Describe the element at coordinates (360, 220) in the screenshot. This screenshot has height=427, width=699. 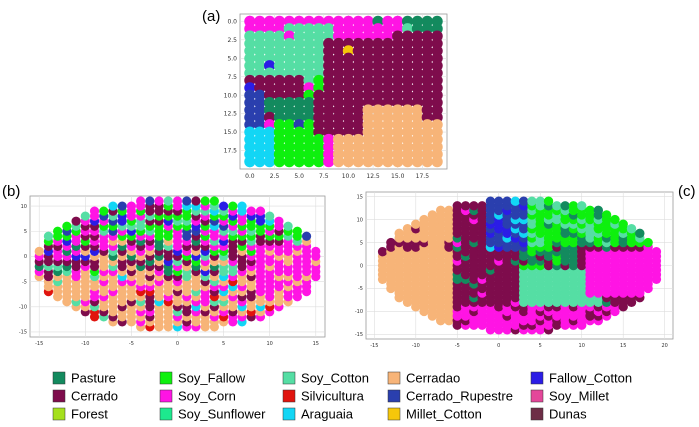
I see `y-tick-label: 10` at that location.